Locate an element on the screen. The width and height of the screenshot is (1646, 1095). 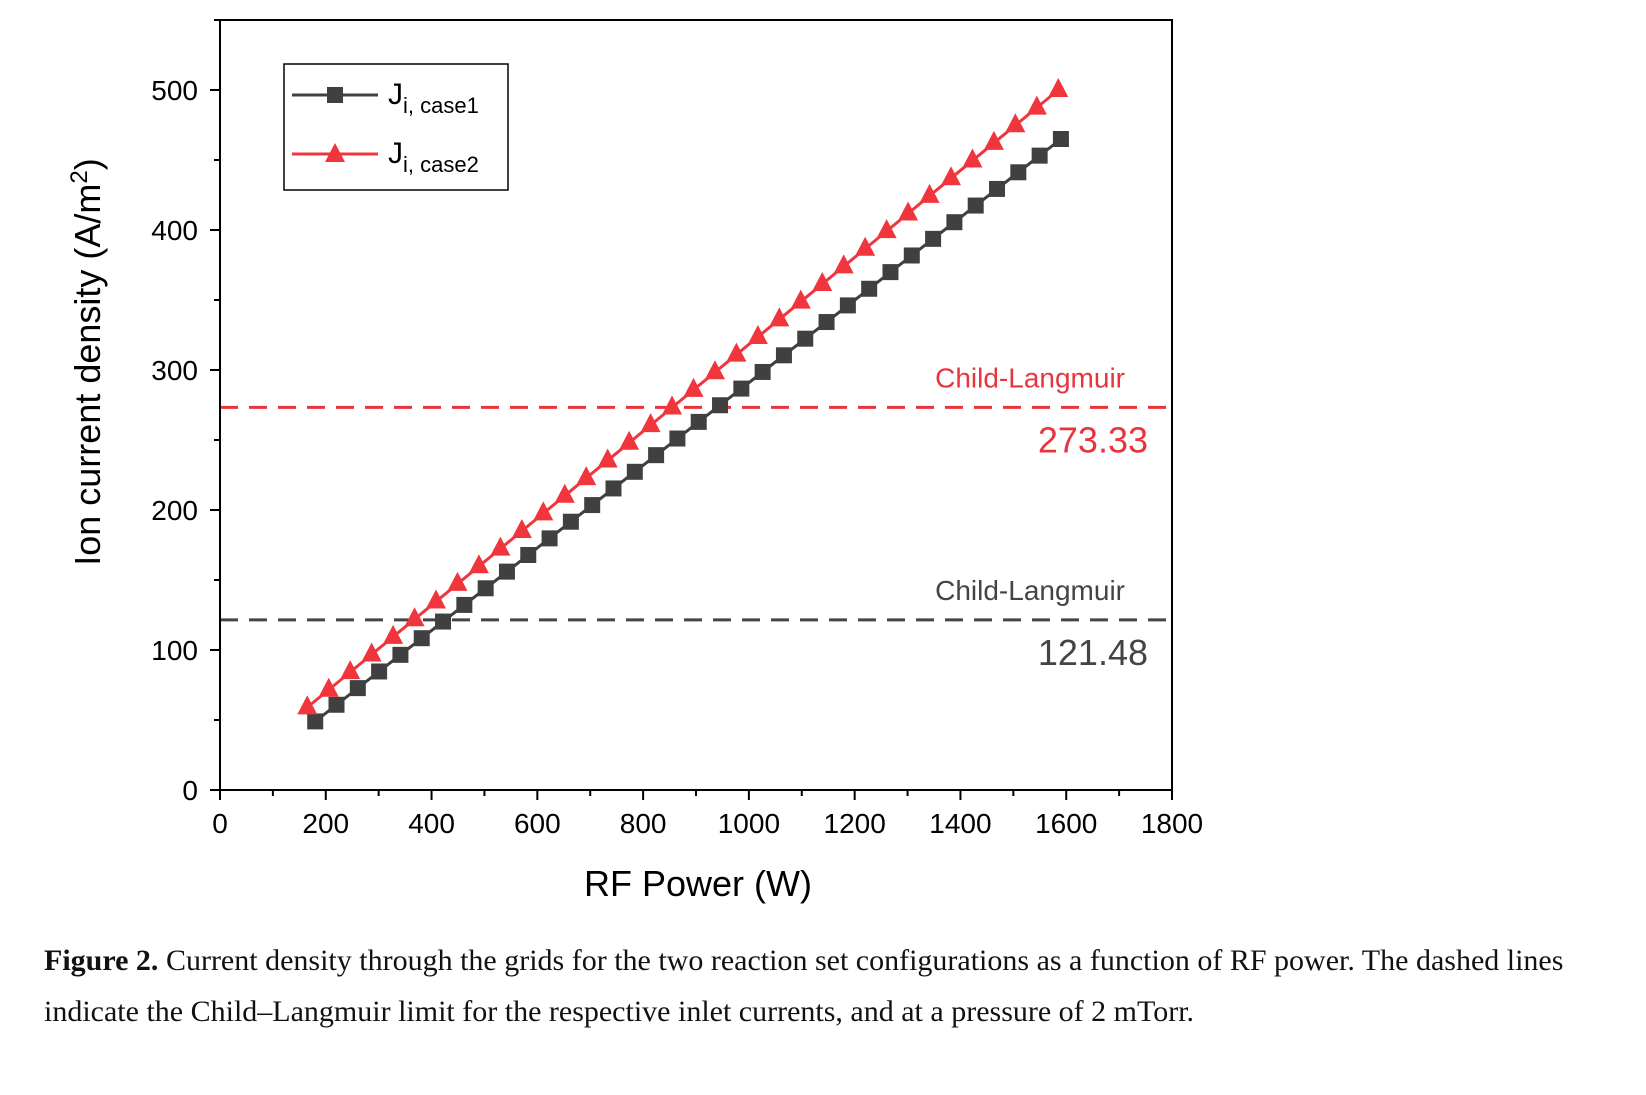
legend-label-case1: Ji, case1 is located at coordinates (433, 98).